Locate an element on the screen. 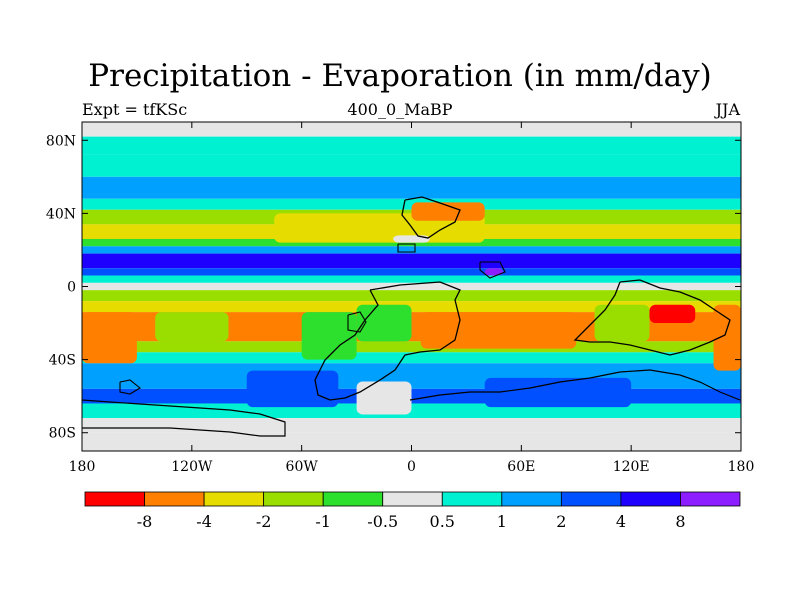  x-tick-label: 120W is located at coordinates (192, 467).